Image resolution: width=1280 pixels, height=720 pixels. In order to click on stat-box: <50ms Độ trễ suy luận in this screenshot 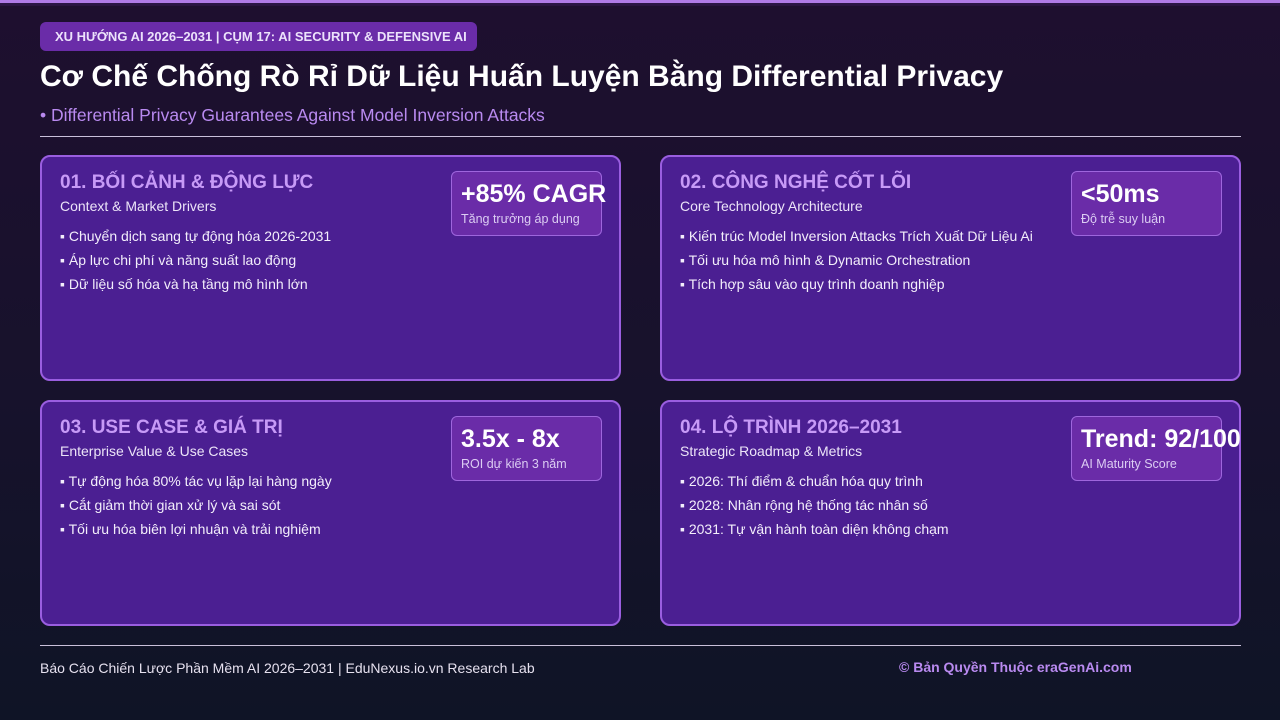, I will do `click(1146, 203)`.